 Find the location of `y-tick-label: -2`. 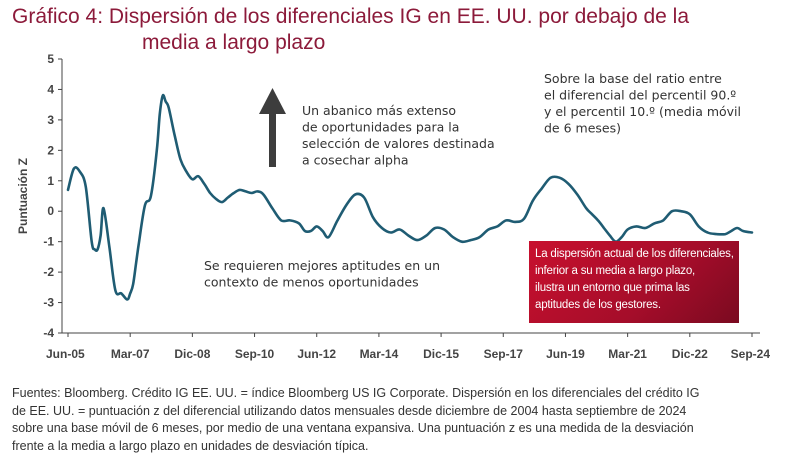

y-tick-label: -2 is located at coordinates (48, 272).